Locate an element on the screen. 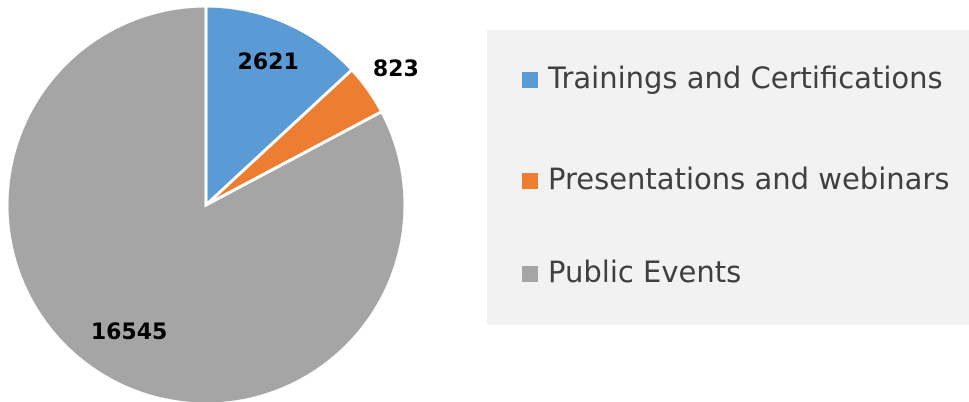  data-label: 2621 is located at coordinates (268, 62).